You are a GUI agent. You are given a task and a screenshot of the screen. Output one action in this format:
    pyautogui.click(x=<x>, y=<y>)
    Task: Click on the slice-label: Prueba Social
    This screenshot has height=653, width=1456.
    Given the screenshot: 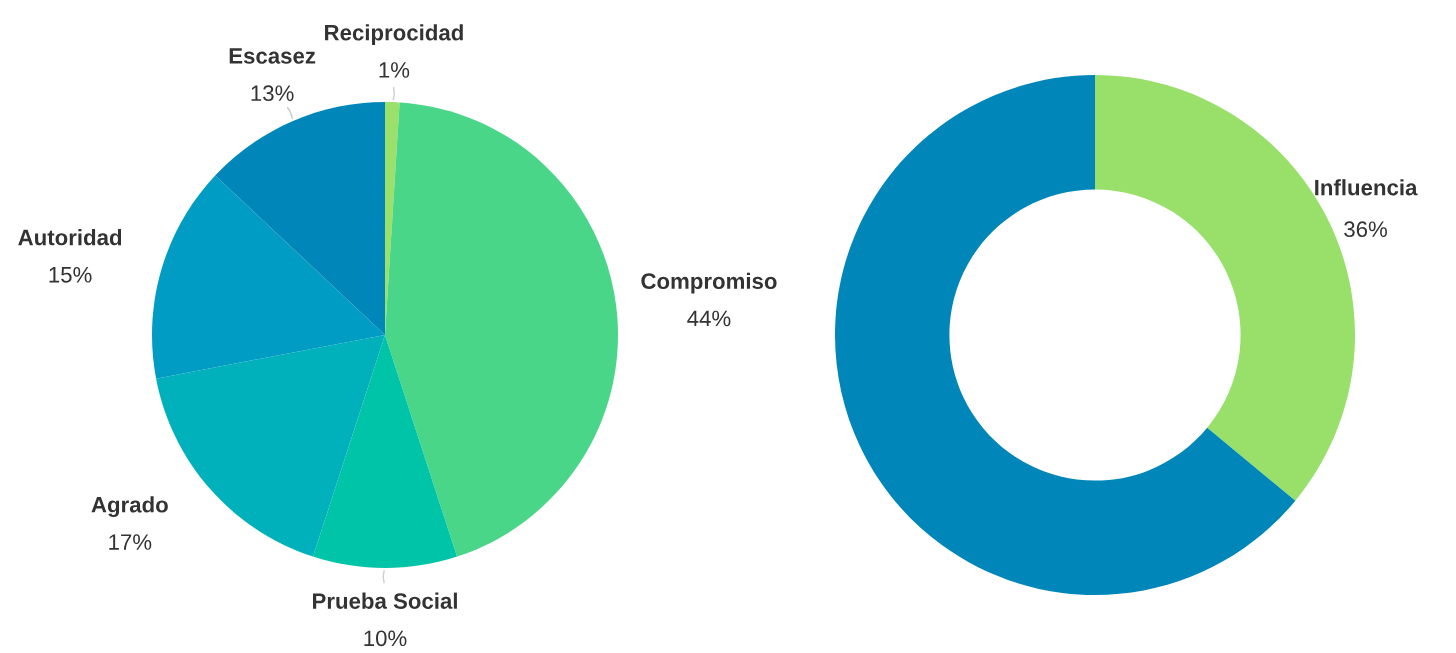 What is the action you would take?
    pyautogui.click(x=385, y=600)
    